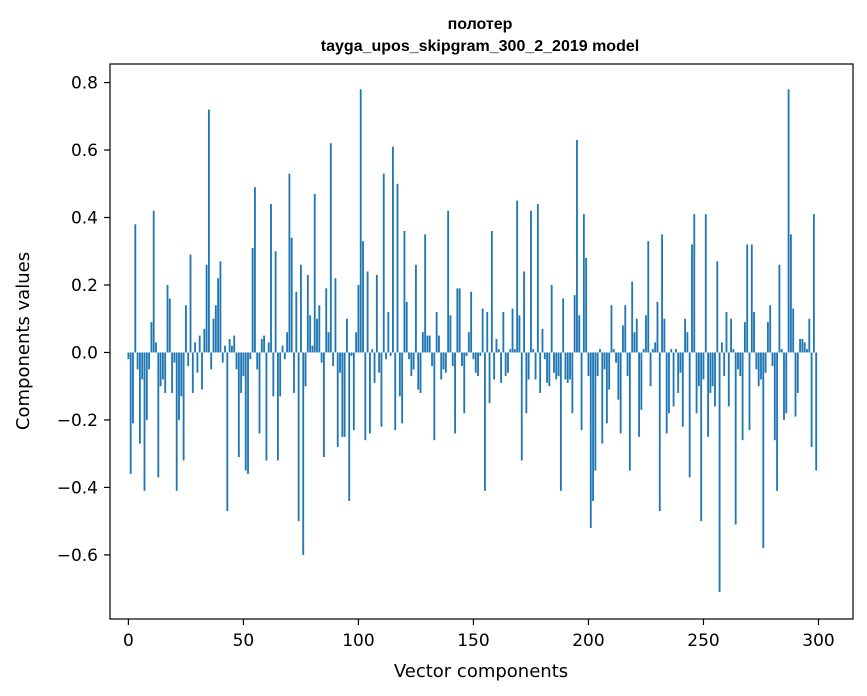 Image resolution: width=867 pixels, height=696 pixels. What do you see at coordinates (481, 671) in the screenshot?
I see `x-axis-label: Vector components` at bounding box center [481, 671].